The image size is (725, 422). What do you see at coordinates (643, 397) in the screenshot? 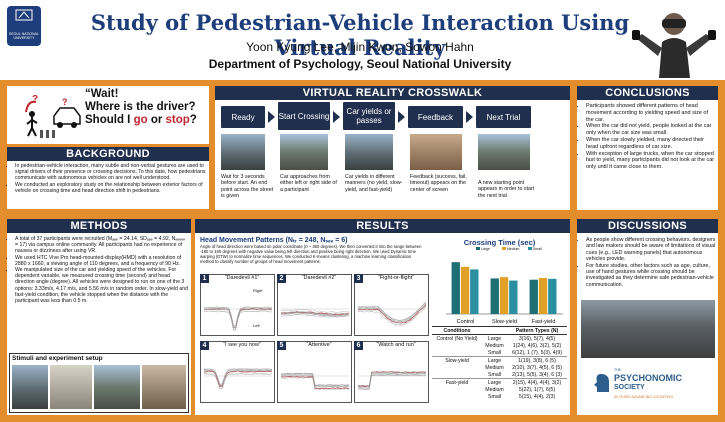
I see `psy-tagline: 60 YEARS ADVANCING COGNITION` at bounding box center [643, 397].